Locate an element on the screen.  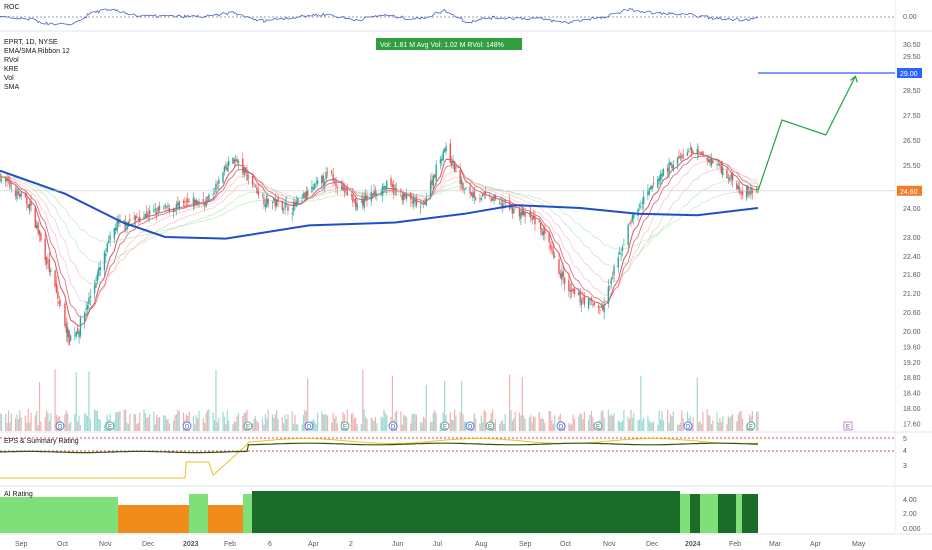
sma-line is located at coordinates (379, 204).